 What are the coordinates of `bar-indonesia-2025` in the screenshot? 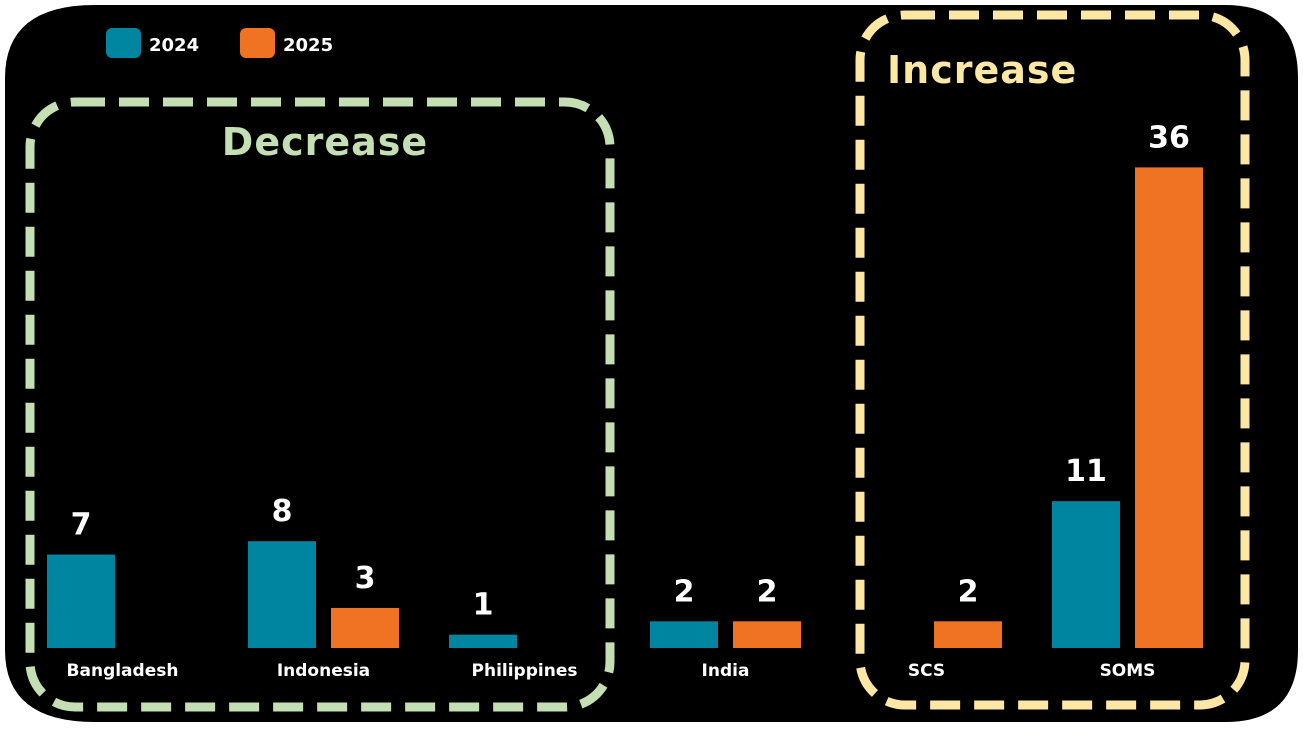 It's located at (365, 627).